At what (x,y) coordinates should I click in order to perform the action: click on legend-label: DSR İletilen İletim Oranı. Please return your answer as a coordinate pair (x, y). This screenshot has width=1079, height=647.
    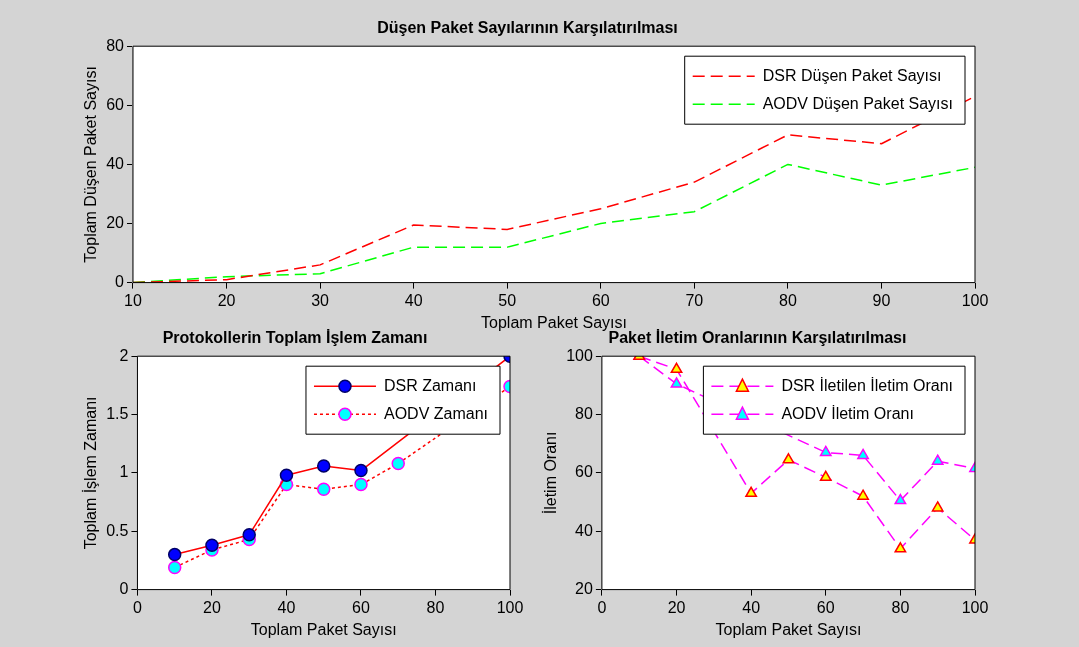
    Looking at the image, I should click on (867, 384).